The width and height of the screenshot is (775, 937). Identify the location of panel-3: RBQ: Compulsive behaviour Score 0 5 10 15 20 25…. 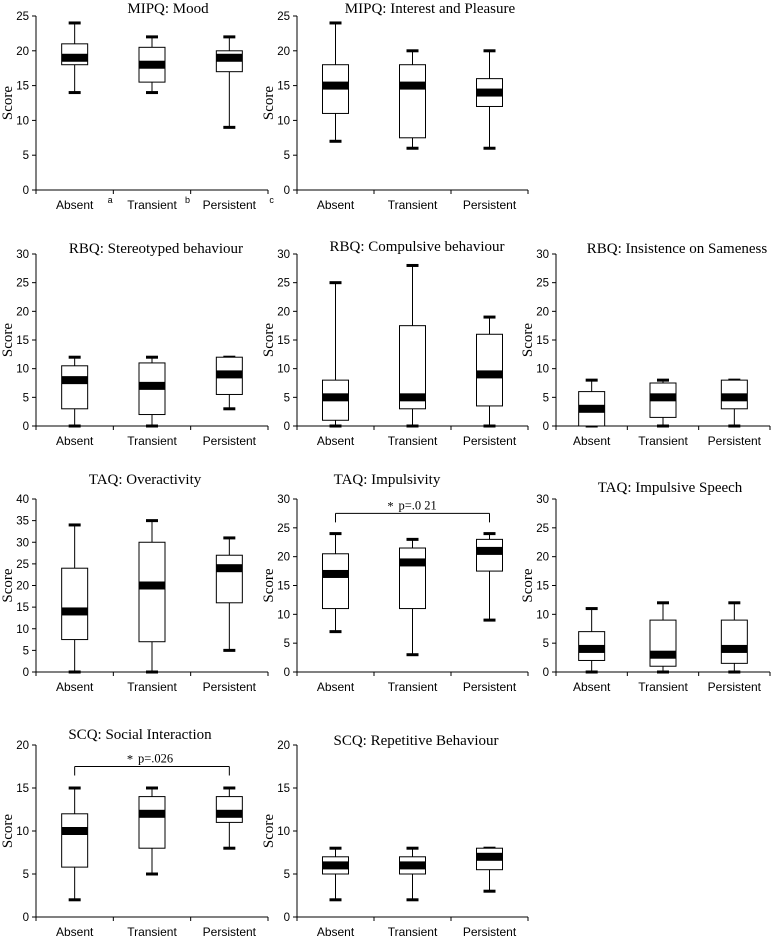
(395, 343).